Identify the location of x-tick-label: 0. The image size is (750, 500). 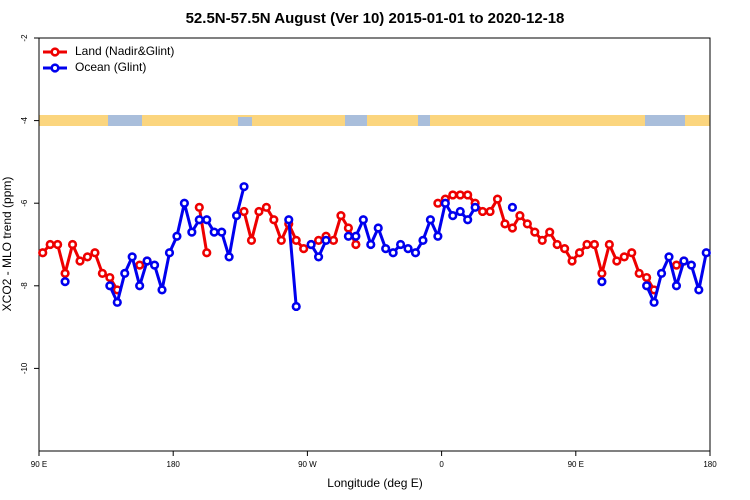
(441, 464).